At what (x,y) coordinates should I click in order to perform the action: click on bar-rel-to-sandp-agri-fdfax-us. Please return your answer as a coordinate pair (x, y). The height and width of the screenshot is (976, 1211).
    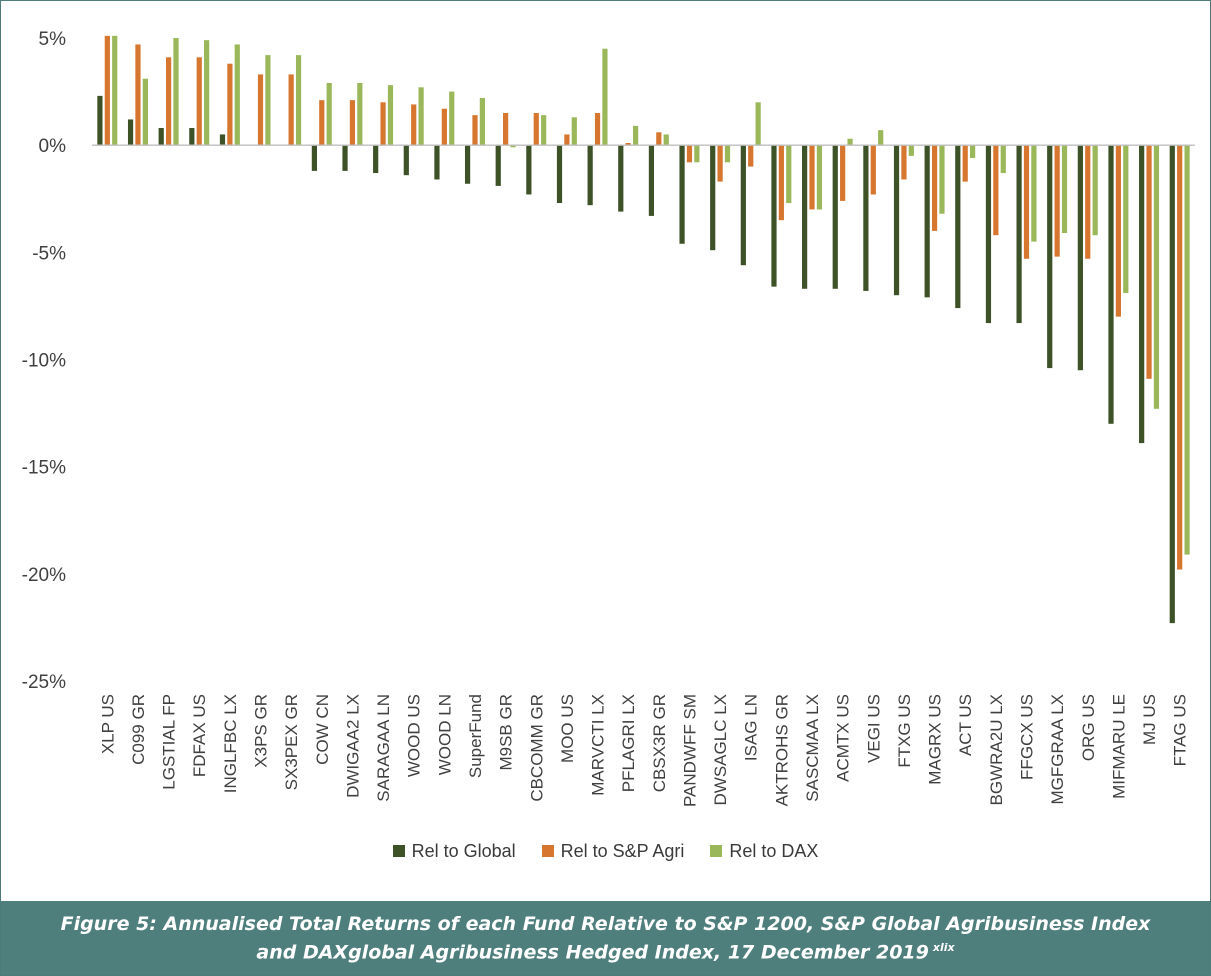
    Looking at the image, I should click on (199, 101).